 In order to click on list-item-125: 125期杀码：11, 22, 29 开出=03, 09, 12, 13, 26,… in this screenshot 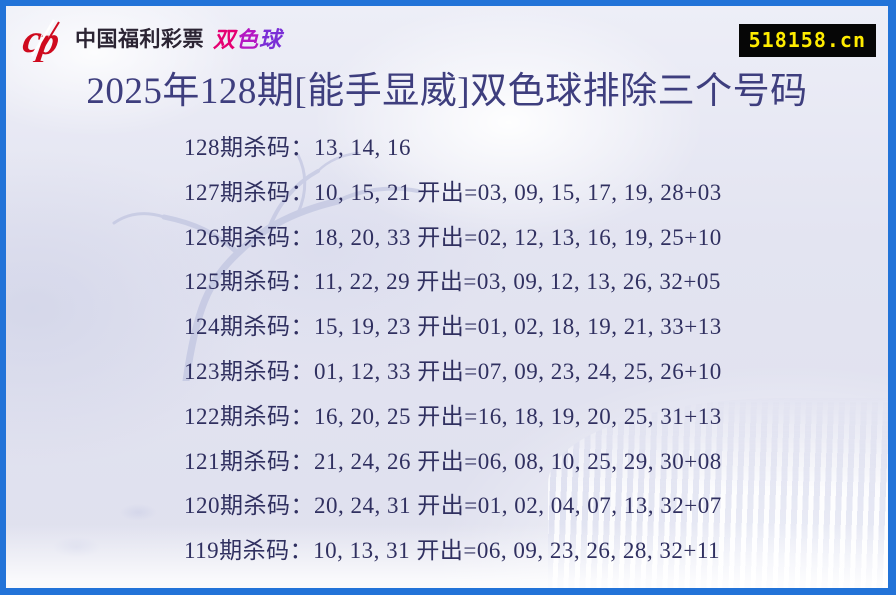, I will do `click(452, 282)`.